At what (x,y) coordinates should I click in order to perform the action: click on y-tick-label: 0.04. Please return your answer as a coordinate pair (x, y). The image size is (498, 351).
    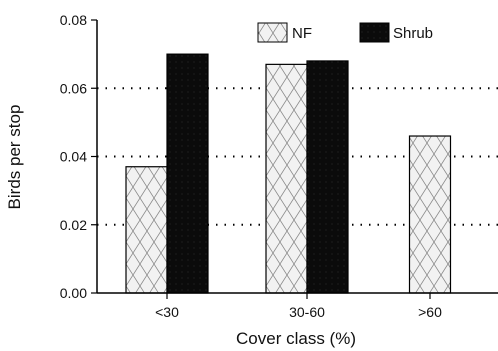
    Looking at the image, I should click on (73, 157).